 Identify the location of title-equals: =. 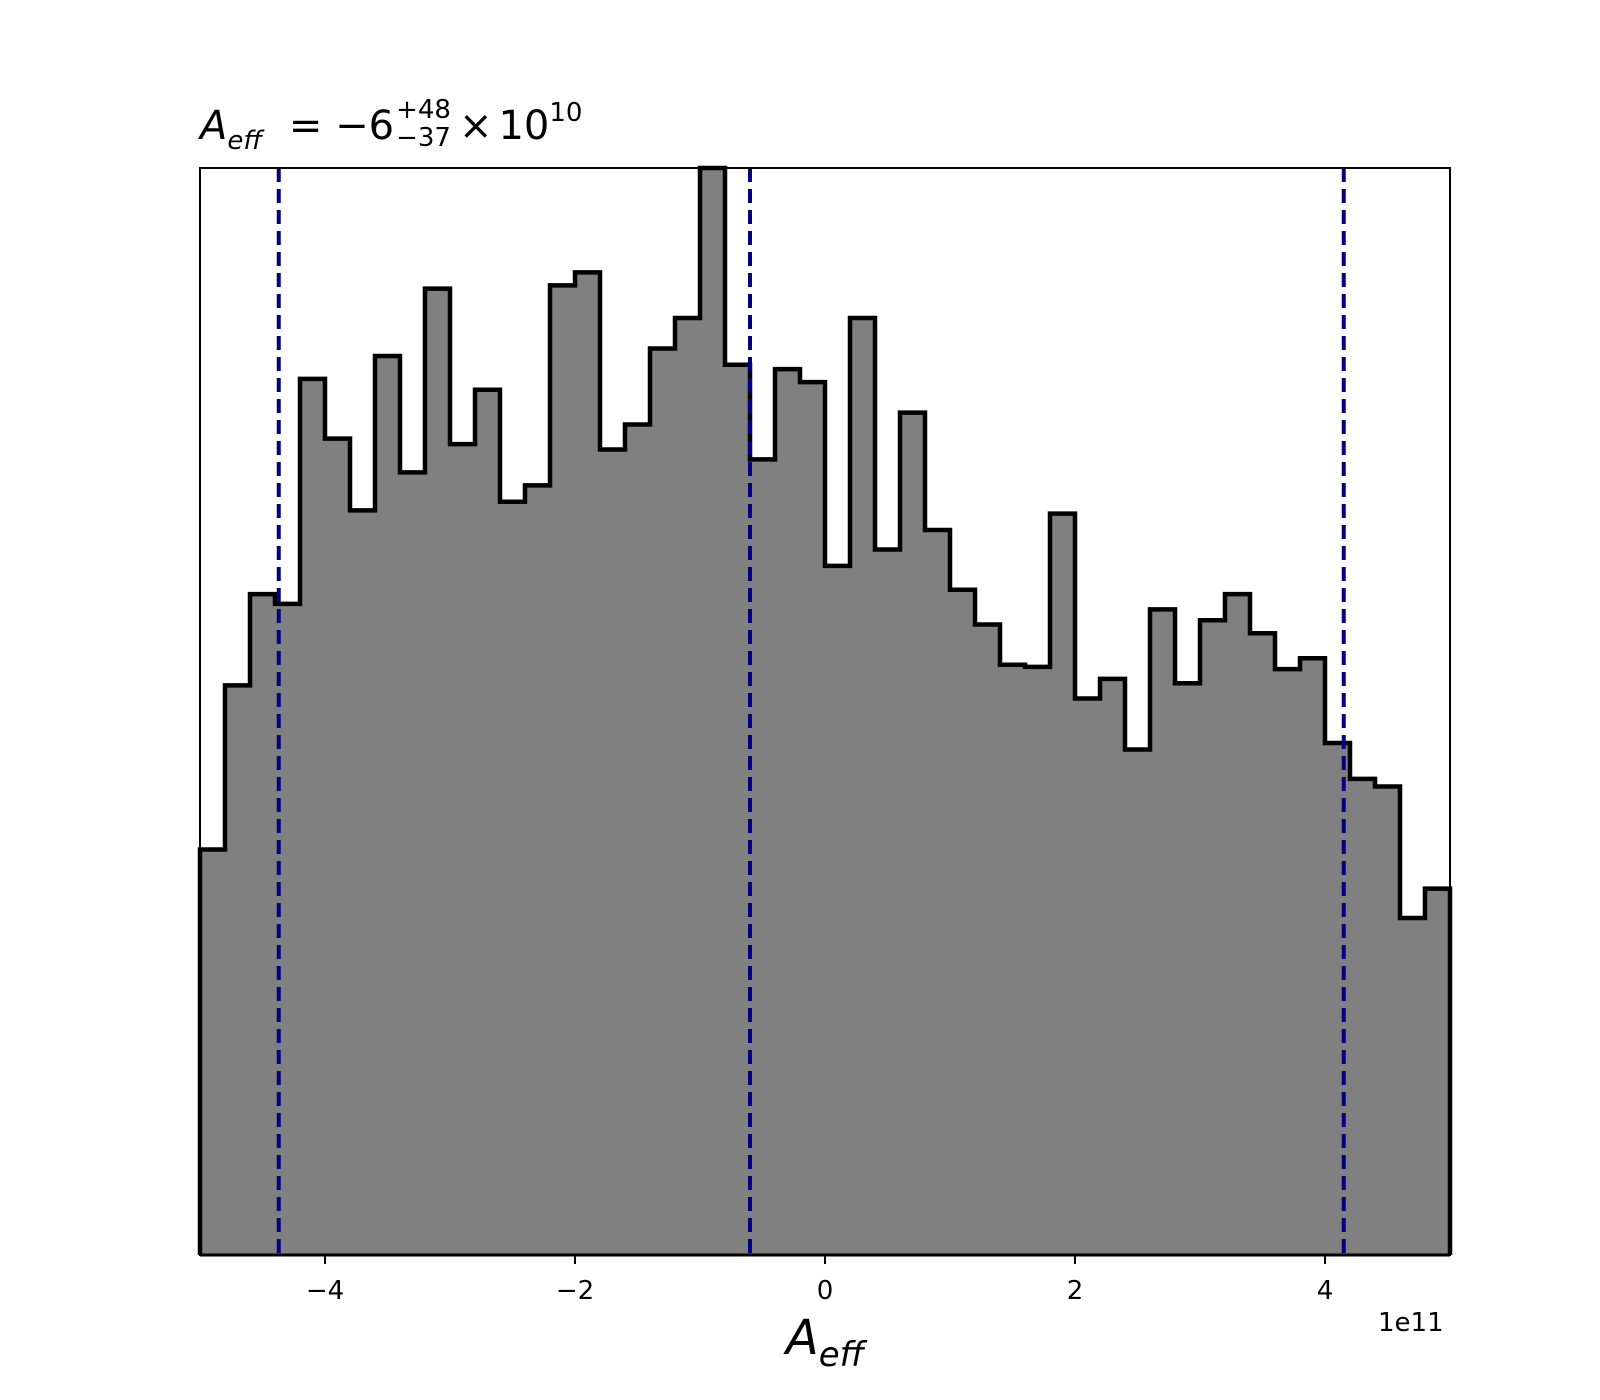
(305, 126).